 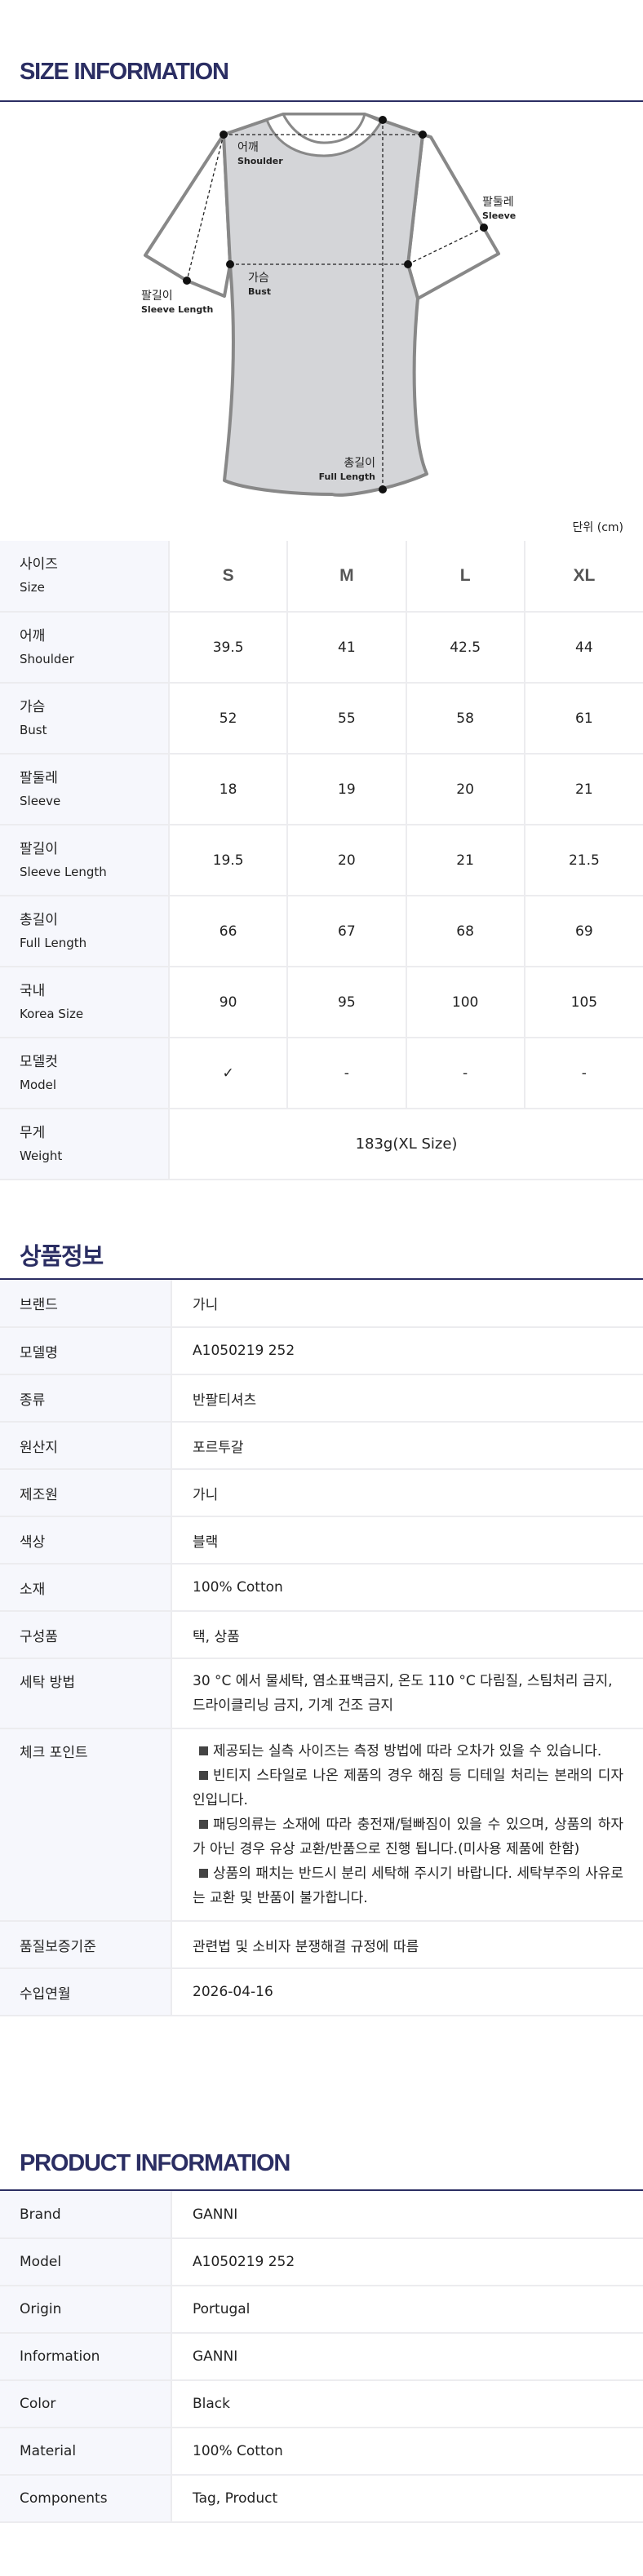 I want to click on size-row: 팔둘레 Sleeve 18 19 20 21, so click(x=321, y=789).